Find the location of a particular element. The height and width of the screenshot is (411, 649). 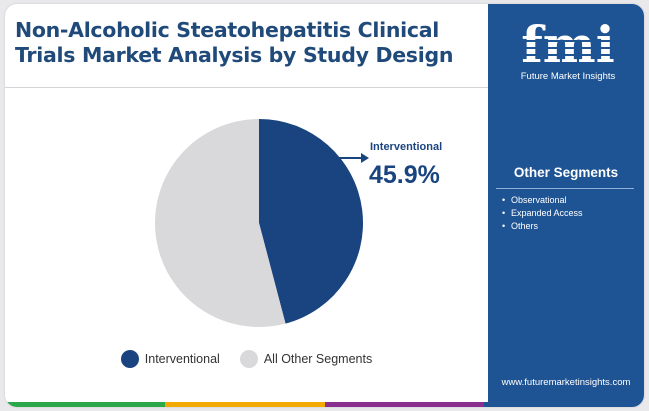

legend-swatch-other-segments is located at coordinates (248, 359).